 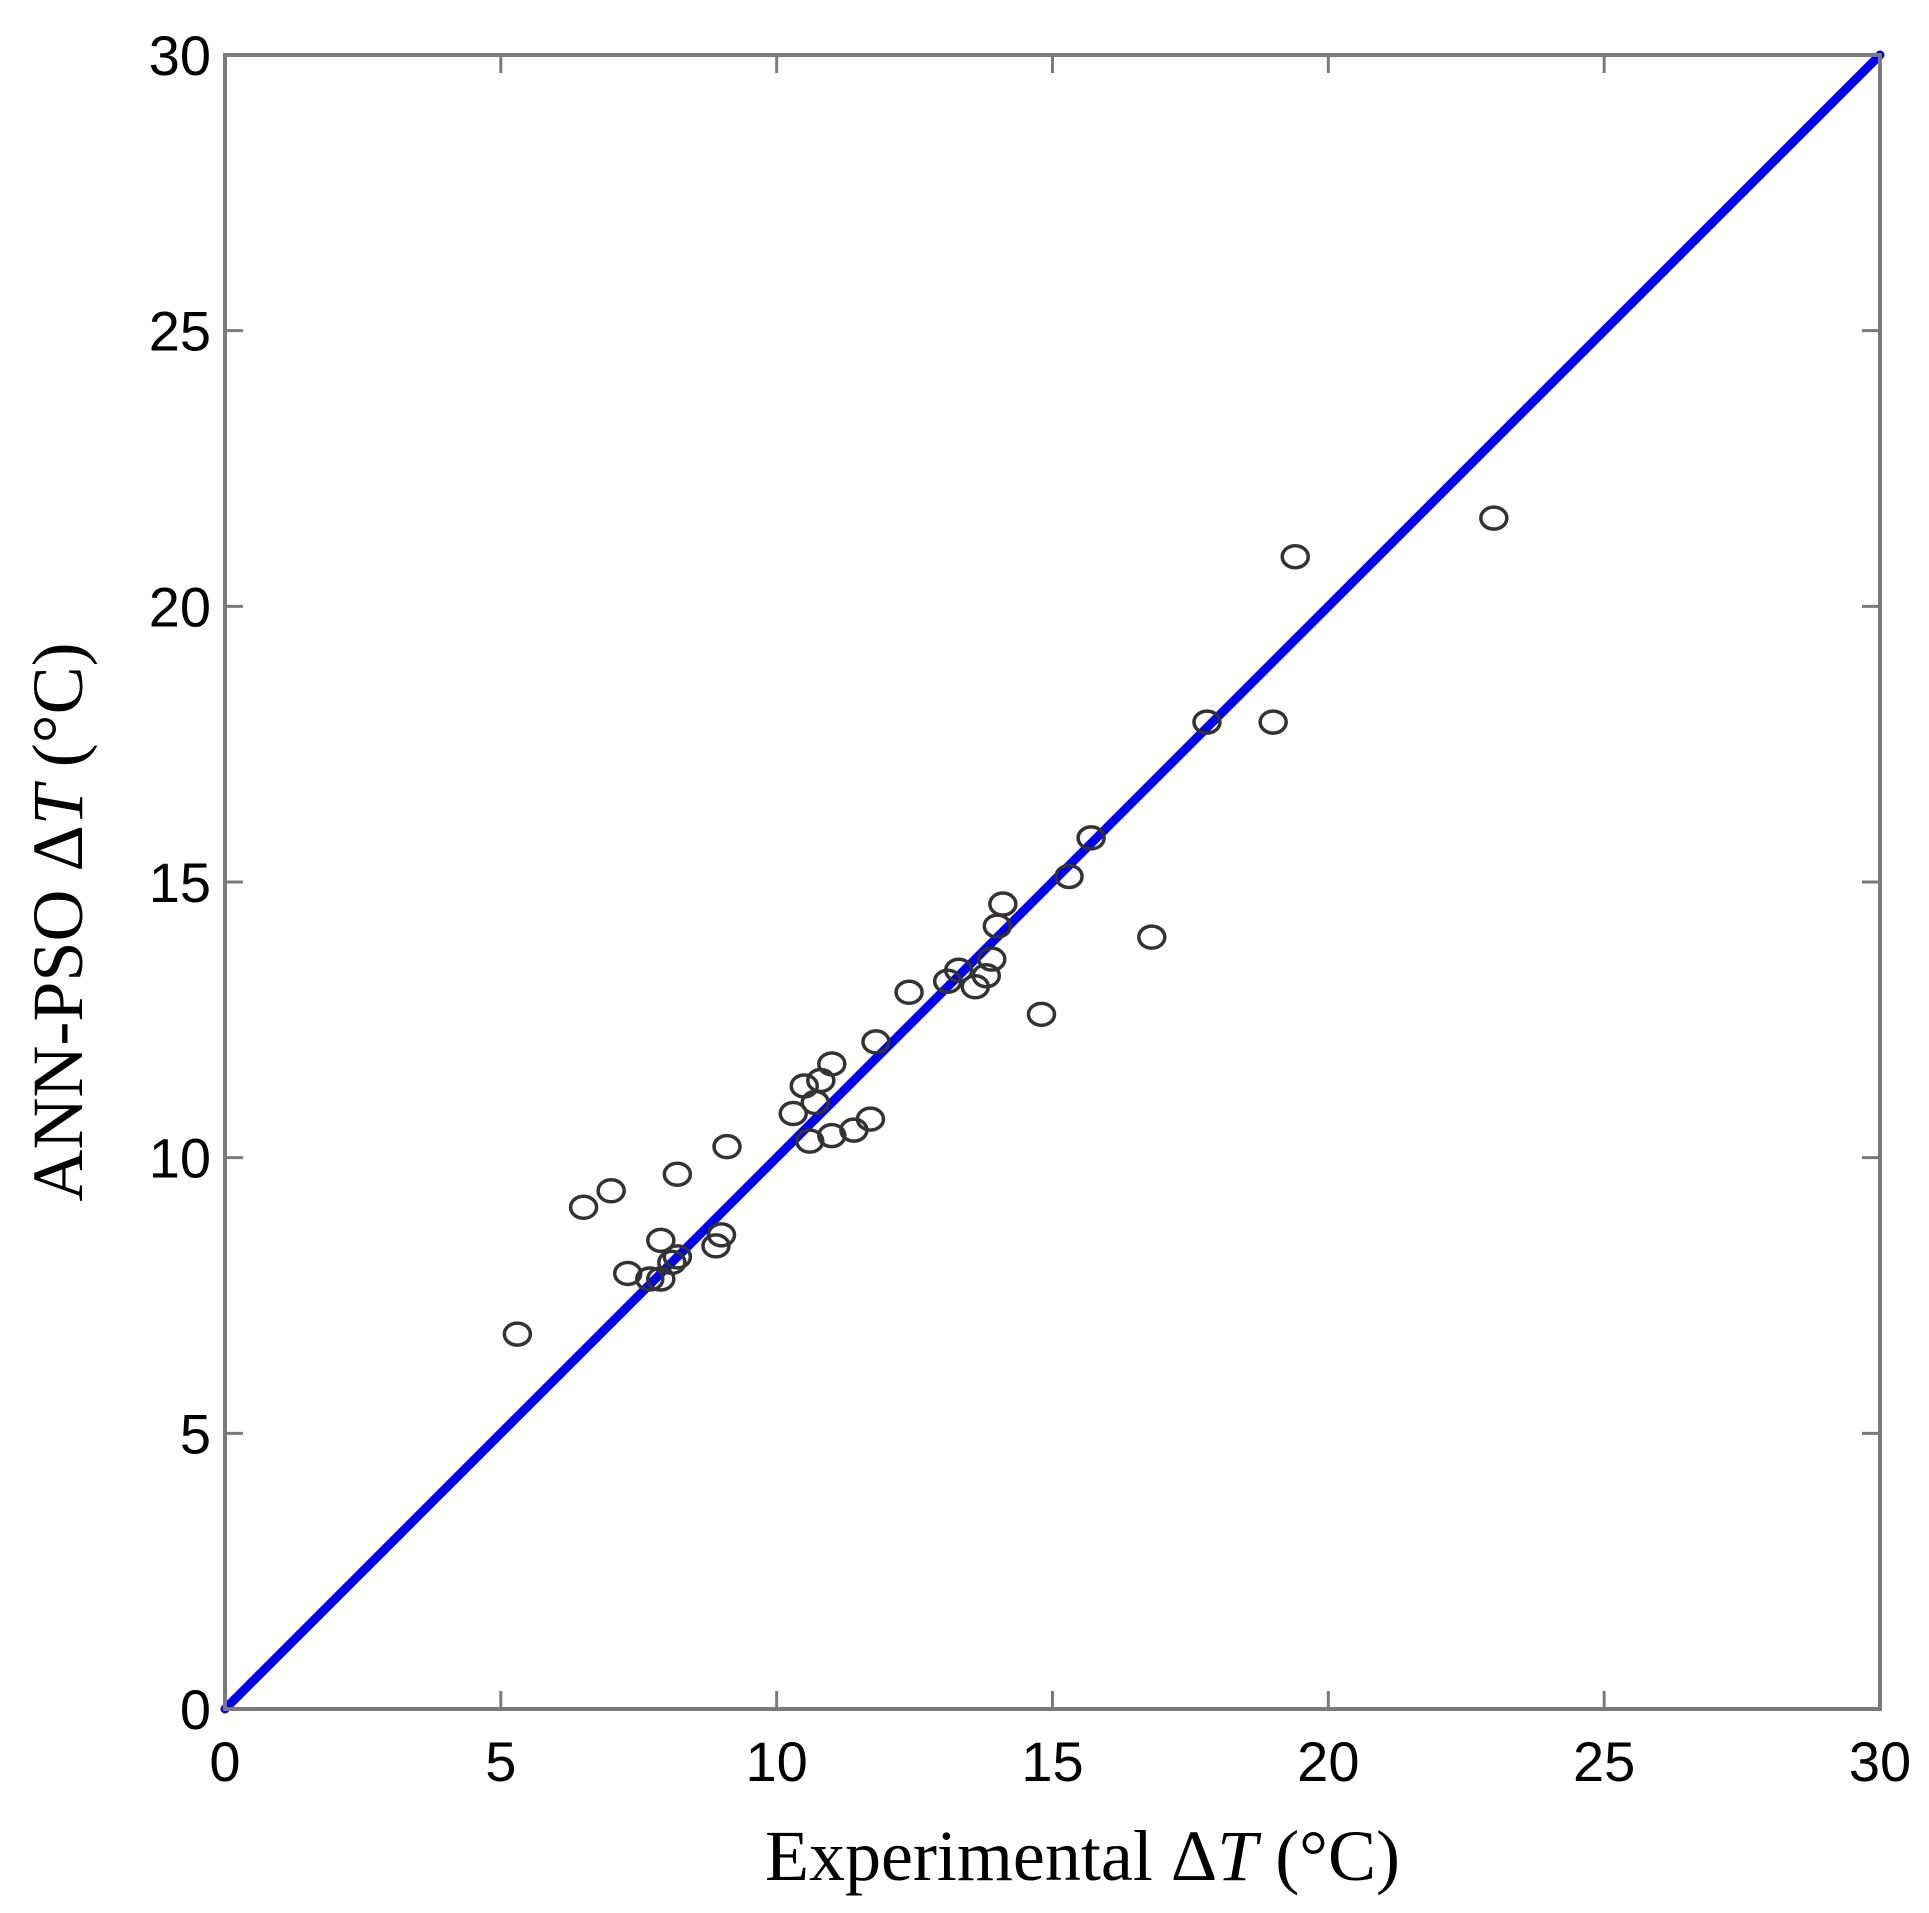 I want to click on y-axis-title: ANN-PSO ΔT (°C), so click(x=58, y=921).